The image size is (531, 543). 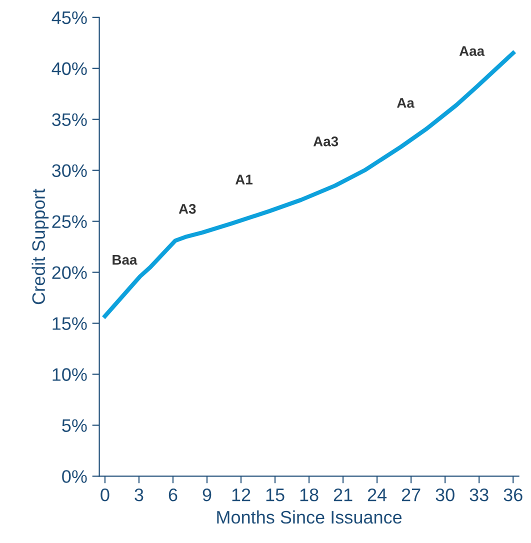 What do you see at coordinates (139, 495) in the screenshot?
I see `x-tick-label: 3` at bounding box center [139, 495].